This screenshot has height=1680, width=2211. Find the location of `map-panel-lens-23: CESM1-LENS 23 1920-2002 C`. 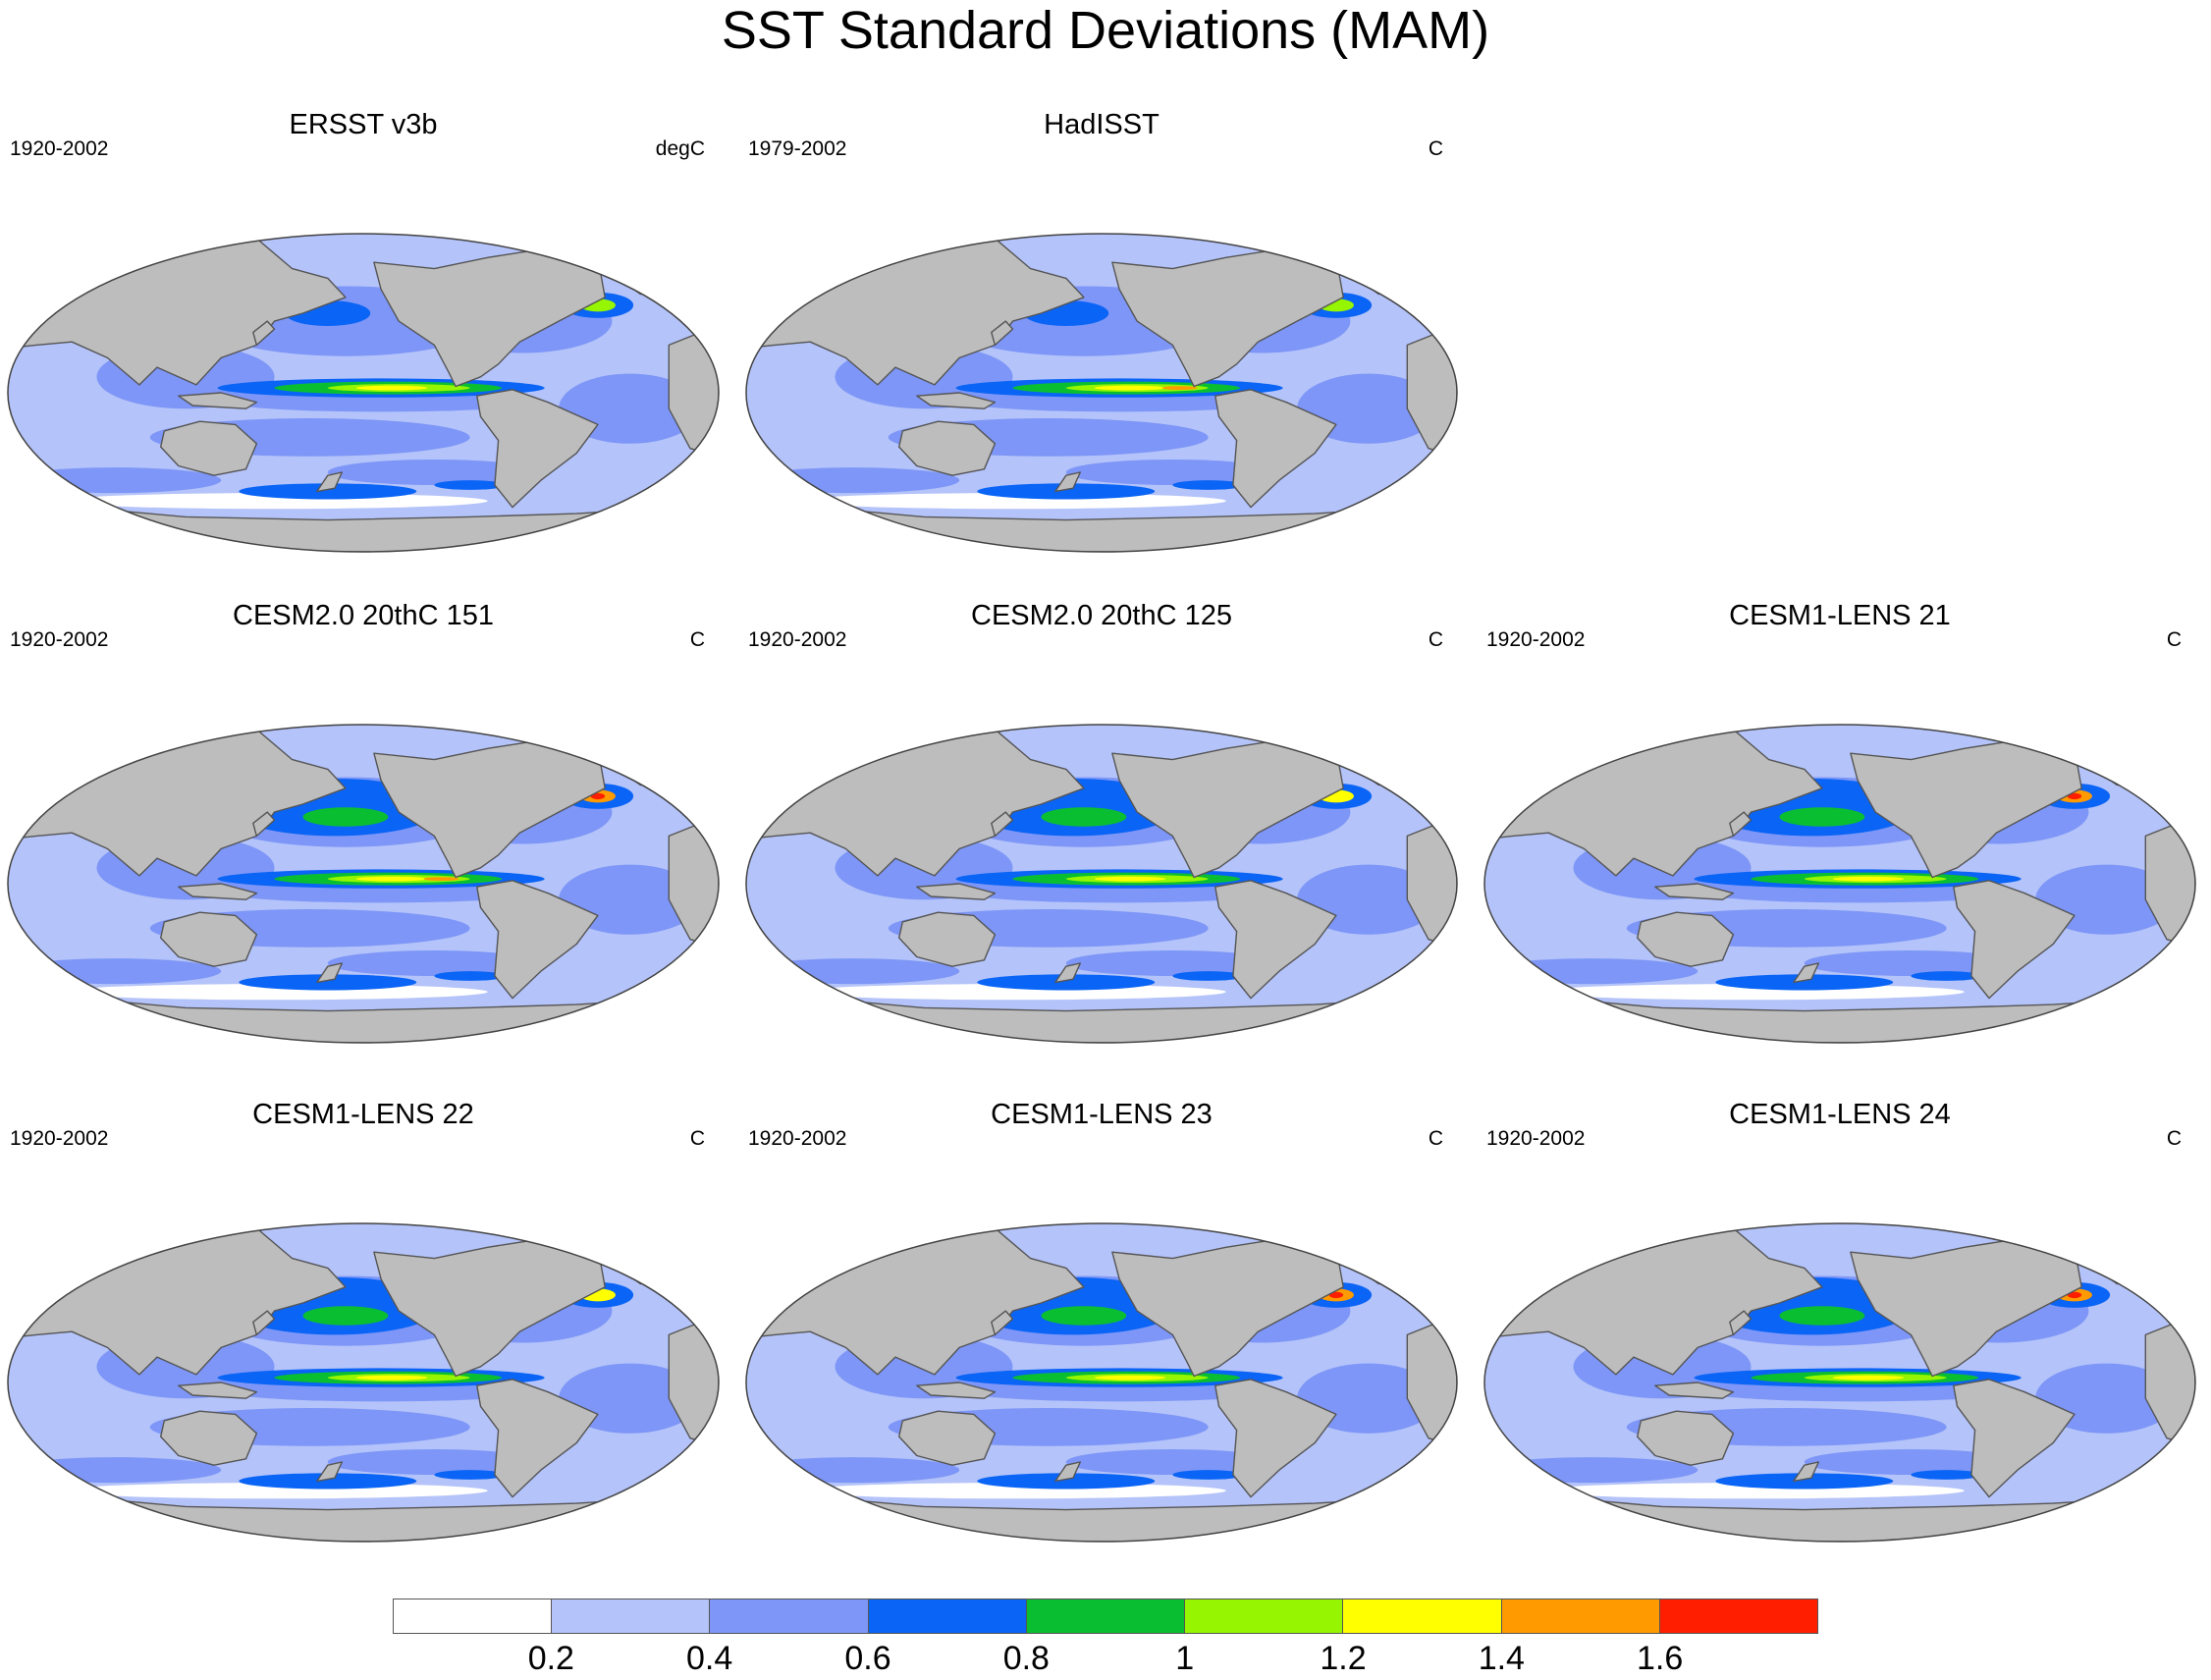

map-panel-lens-23: CESM1-LENS 23 1920-2002 C is located at coordinates (1102, 1323).